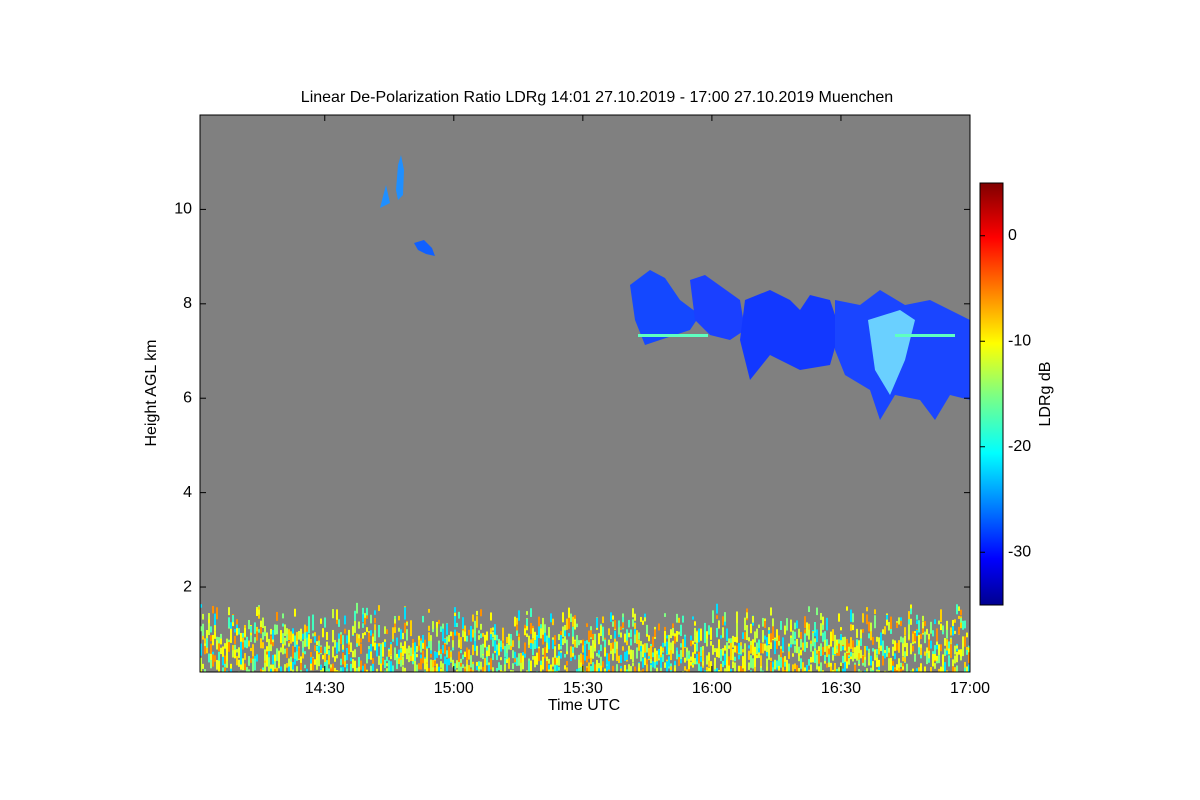 This screenshot has height=800, width=1200. Describe the element at coordinates (187, 586) in the screenshot. I see `y-tick-label: 2` at that location.